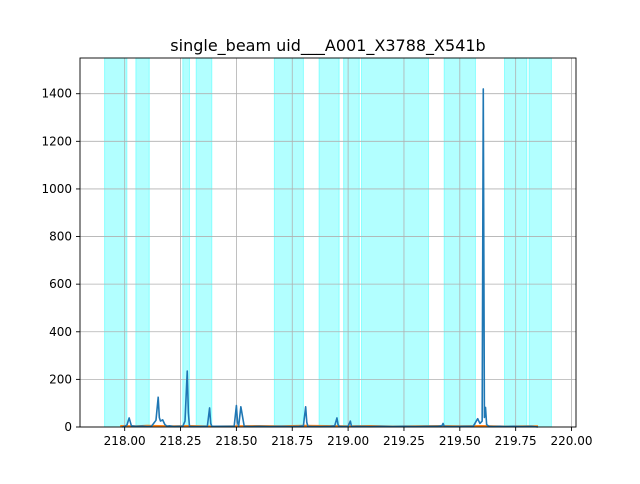  What do you see at coordinates (125, 441) in the screenshot?
I see `x-tick-label-0: 218.00` at bounding box center [125, 441].